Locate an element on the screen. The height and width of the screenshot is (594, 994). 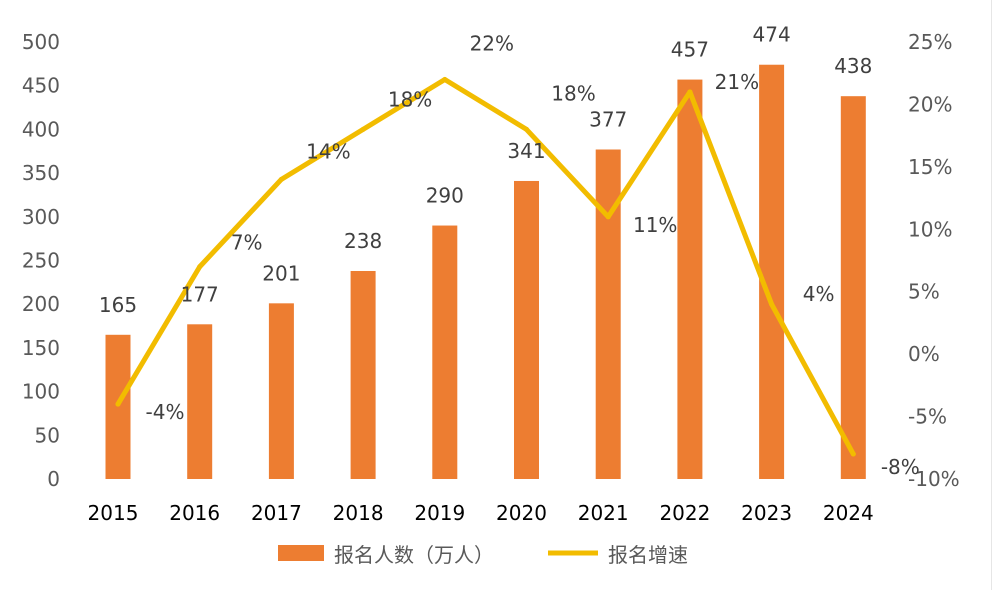
bar-value-label: 177 is located at coordinates (200, 294).